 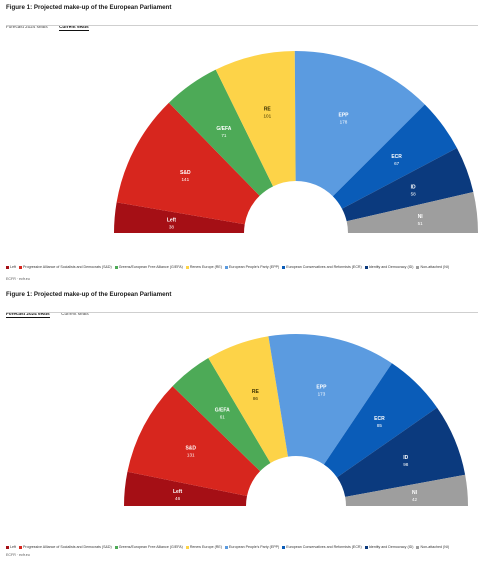 I want to click on segment-value: 46, so click(x=178, y=498).